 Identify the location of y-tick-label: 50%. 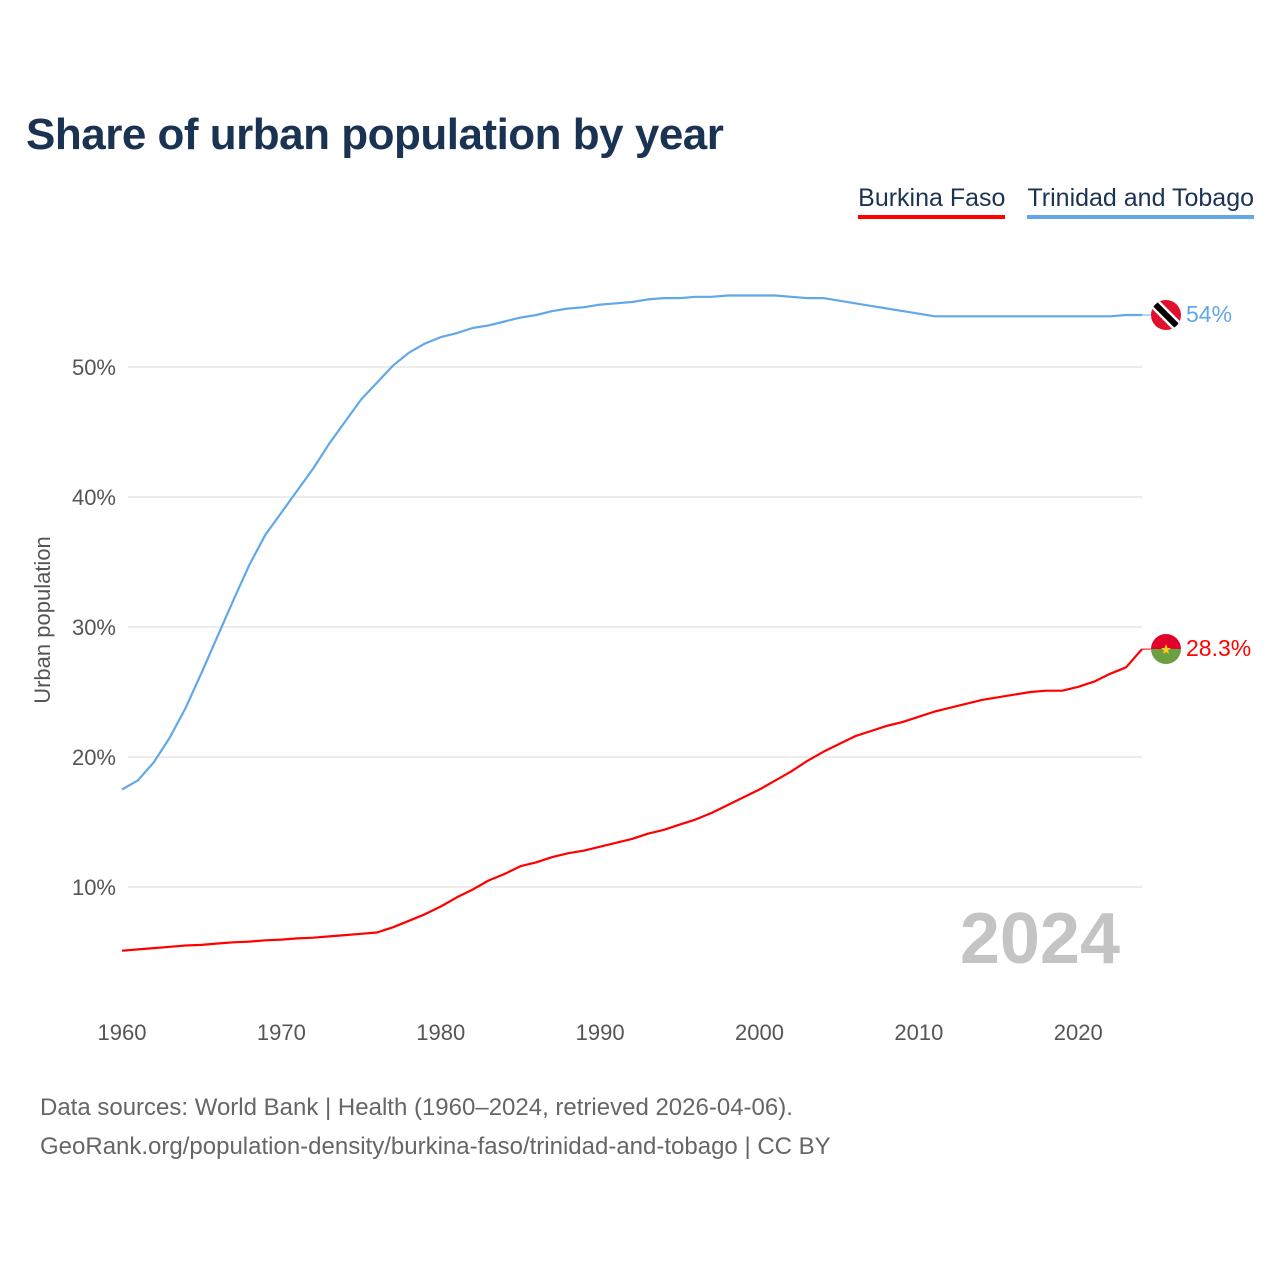
(94, 367).